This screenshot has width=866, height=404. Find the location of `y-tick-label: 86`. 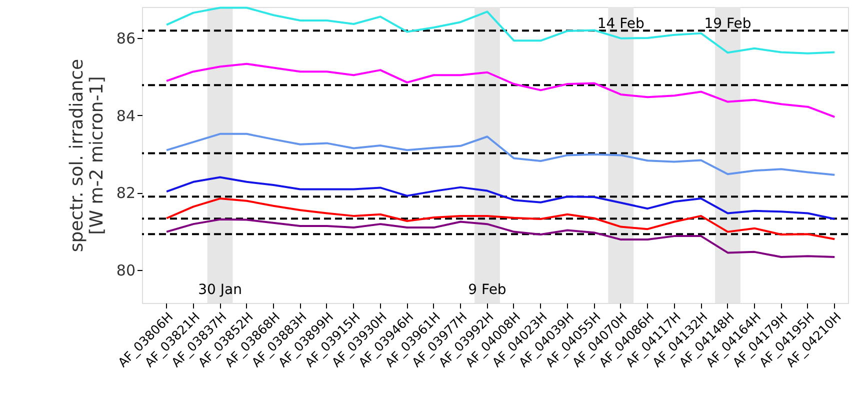

y-tick-label: 86 is located at coordinates (126, 38).